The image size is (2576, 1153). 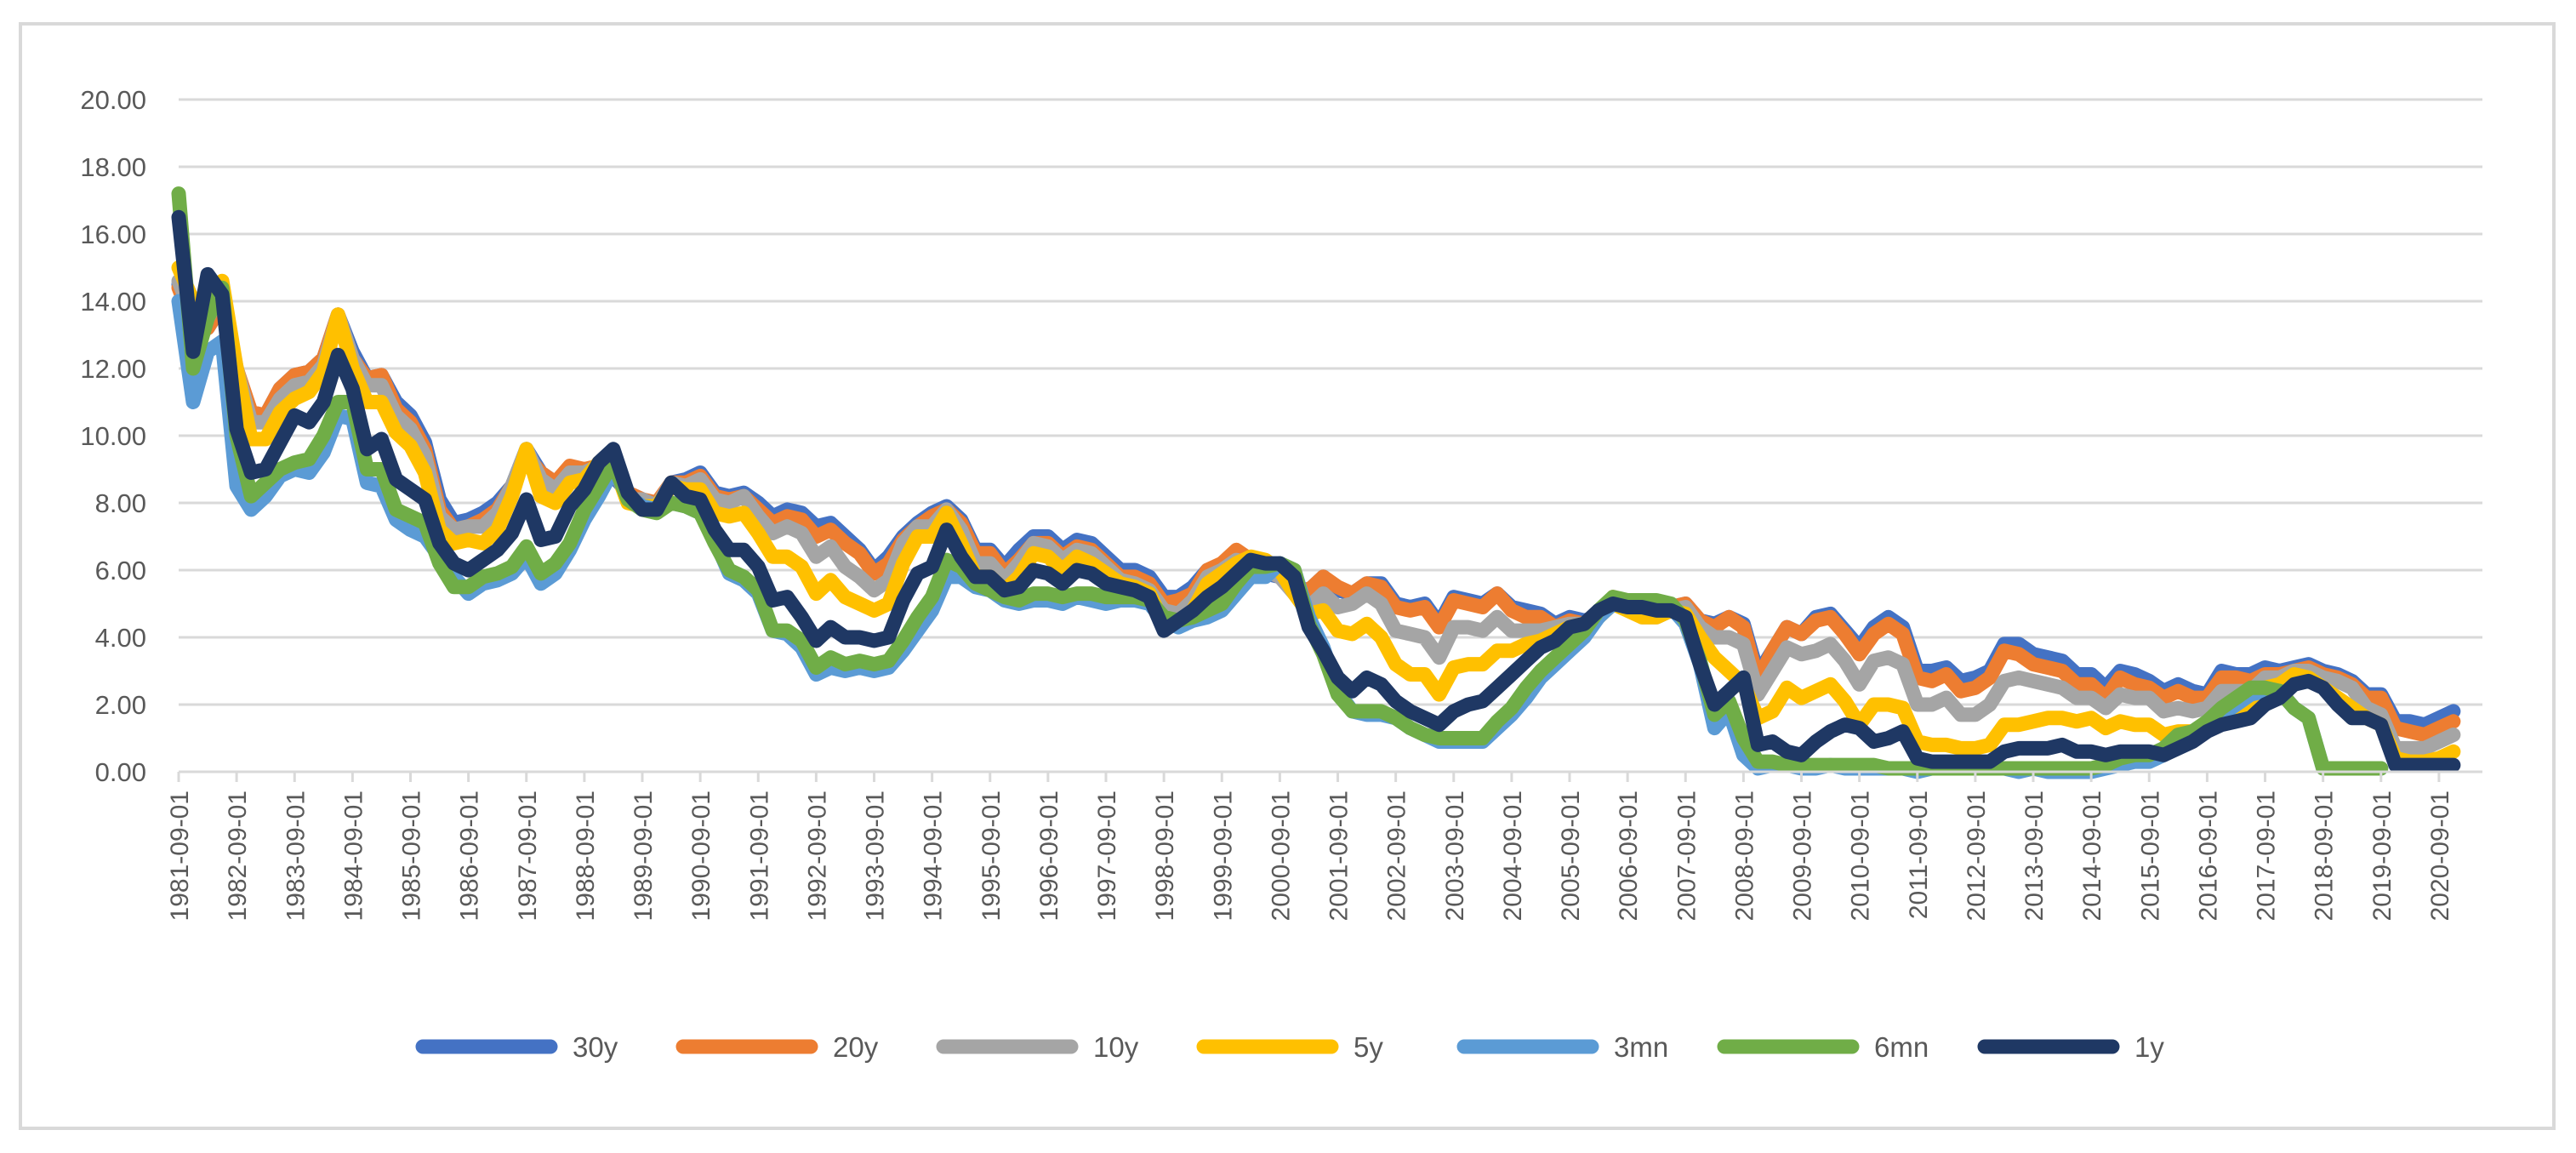 I want to click on x-tick-label: 2020-09-01, so click(x=2440, y=856).